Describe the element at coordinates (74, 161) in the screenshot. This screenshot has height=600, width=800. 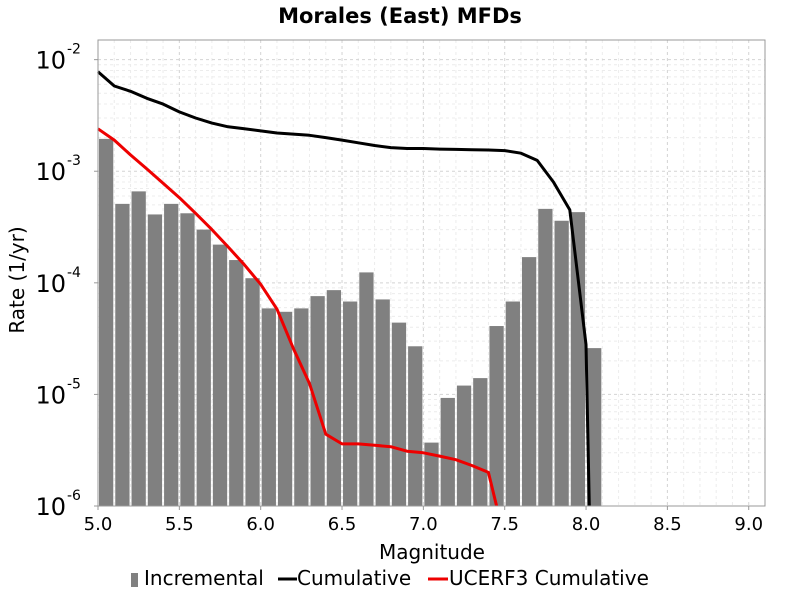
I see `y-tick-exponent: -3` at that location.